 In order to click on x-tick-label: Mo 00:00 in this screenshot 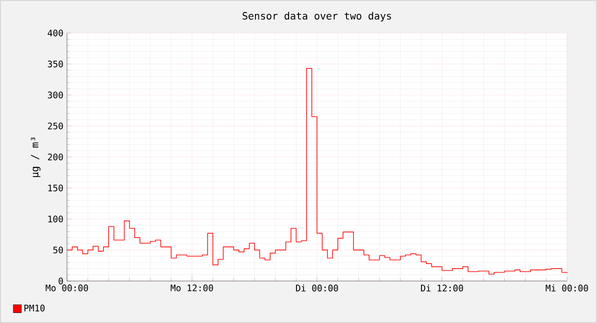, I will do `click(67, 288)`.